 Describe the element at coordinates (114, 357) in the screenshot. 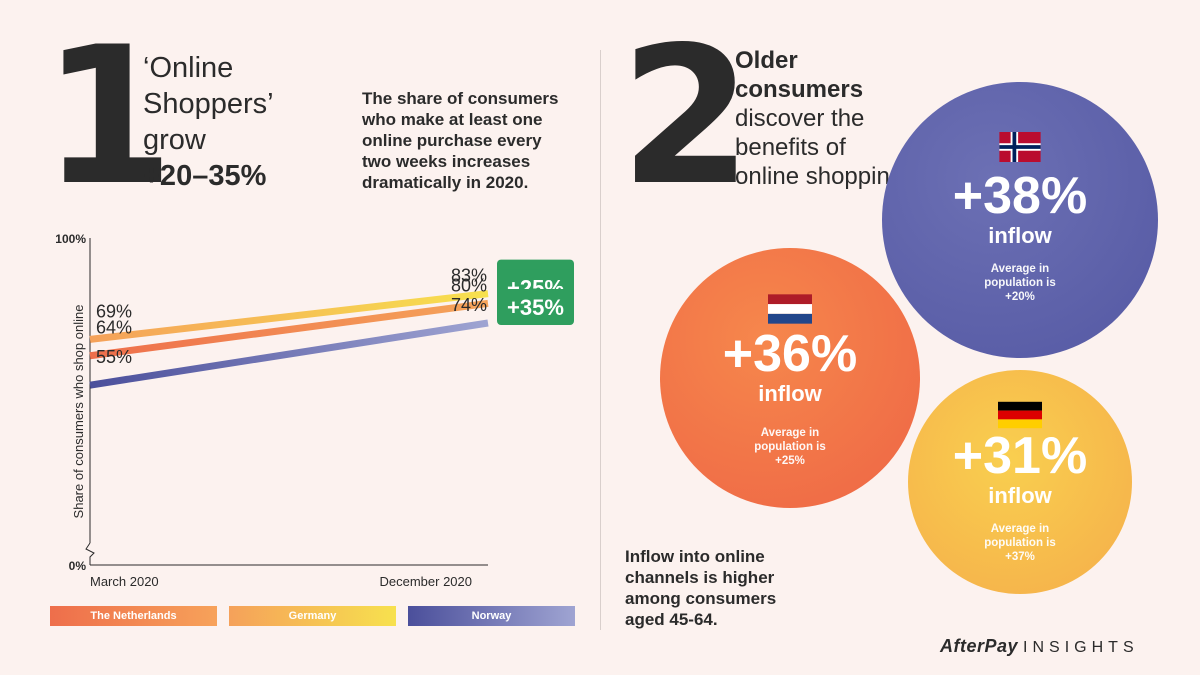

I see `start-value-label: 55%` at that location.